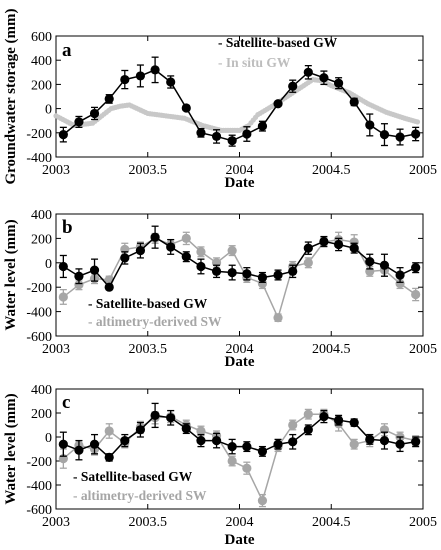 The image size is (441, 550). Describe the element at coordinates (254, 62) in the screenshot. I see `legend-entry: - In situ GW` at that location.